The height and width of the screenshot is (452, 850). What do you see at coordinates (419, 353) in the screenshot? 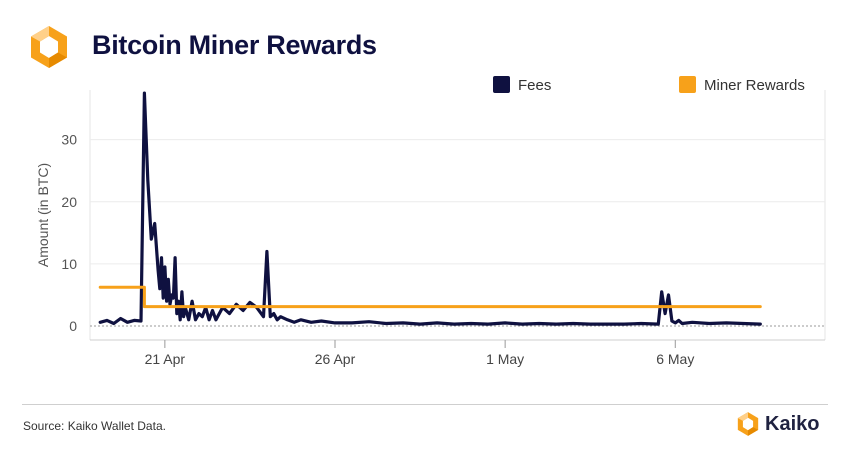
I see `x-axis-ticks: 21 Apr 26 Apr 1 May 6 May` at bounding box center [419, 353].